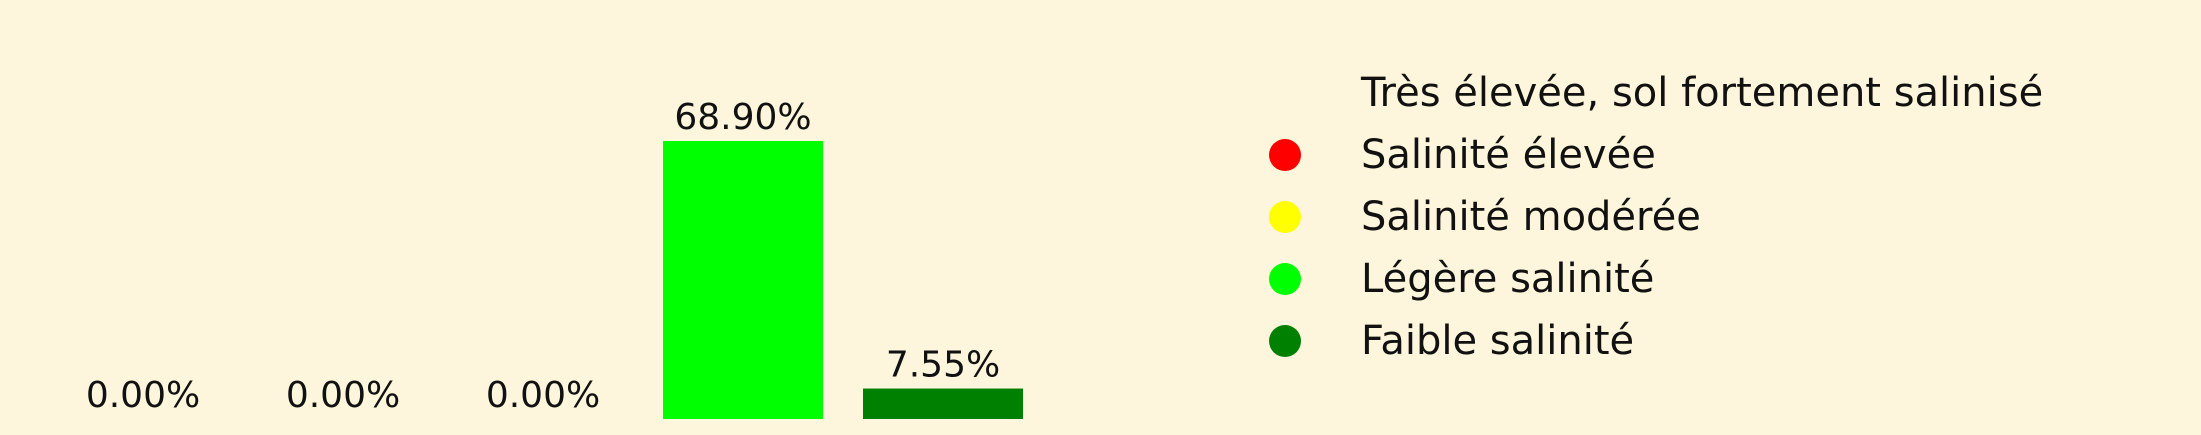 The image size is (2201, 435). I want to click on bar-value-label-2: 0.00%, so click(543, 395).